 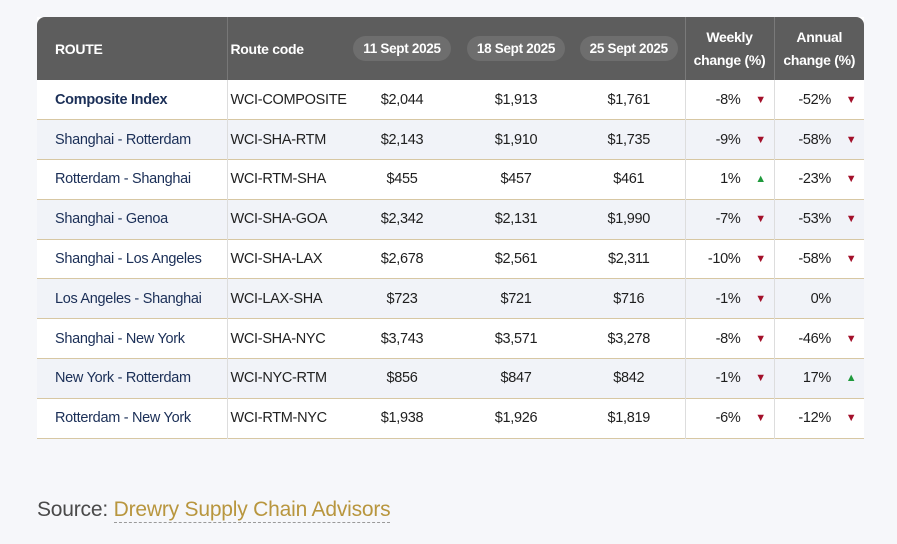 I want to click on annual-change-cell: -52% ▼, so click(x=818, y=100).